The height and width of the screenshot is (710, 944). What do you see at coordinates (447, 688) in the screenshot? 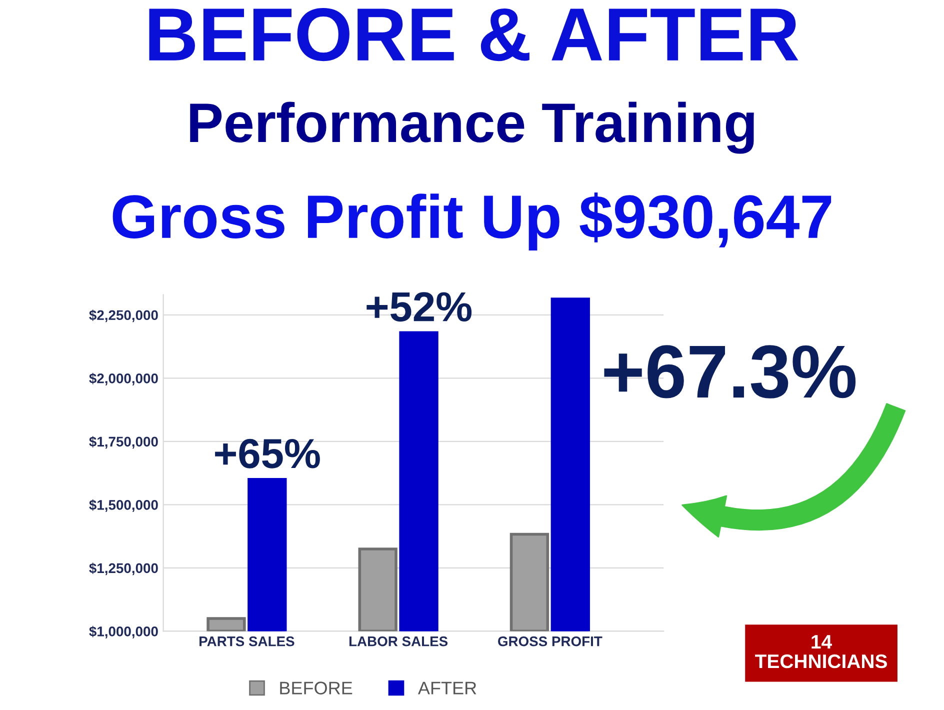
I see `legend-label: AFTER` at bounding box center [447, 688].